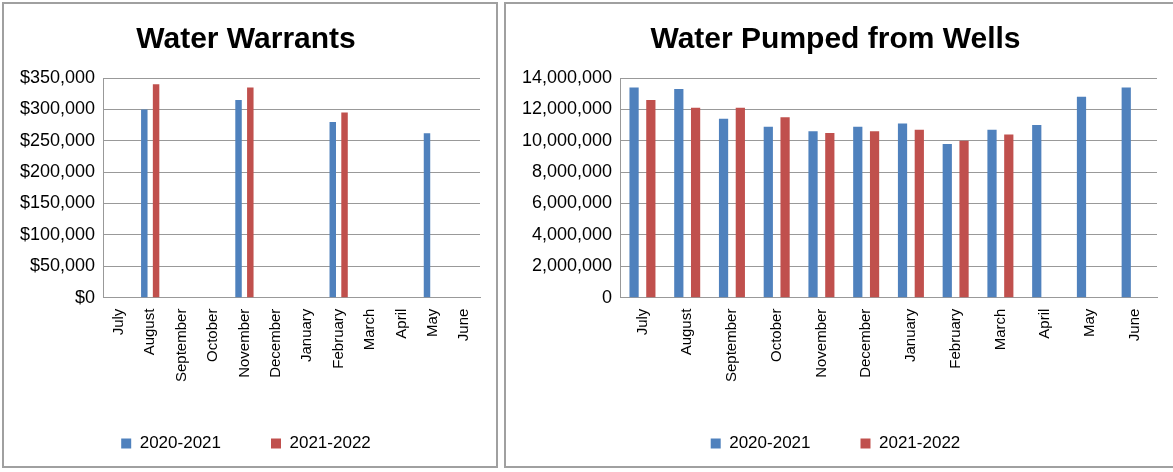  What do you see at coordinates (572, 171) in the screenshot?
I see `y-tick-label: 8,000,000` at bounding box center [572, 171].